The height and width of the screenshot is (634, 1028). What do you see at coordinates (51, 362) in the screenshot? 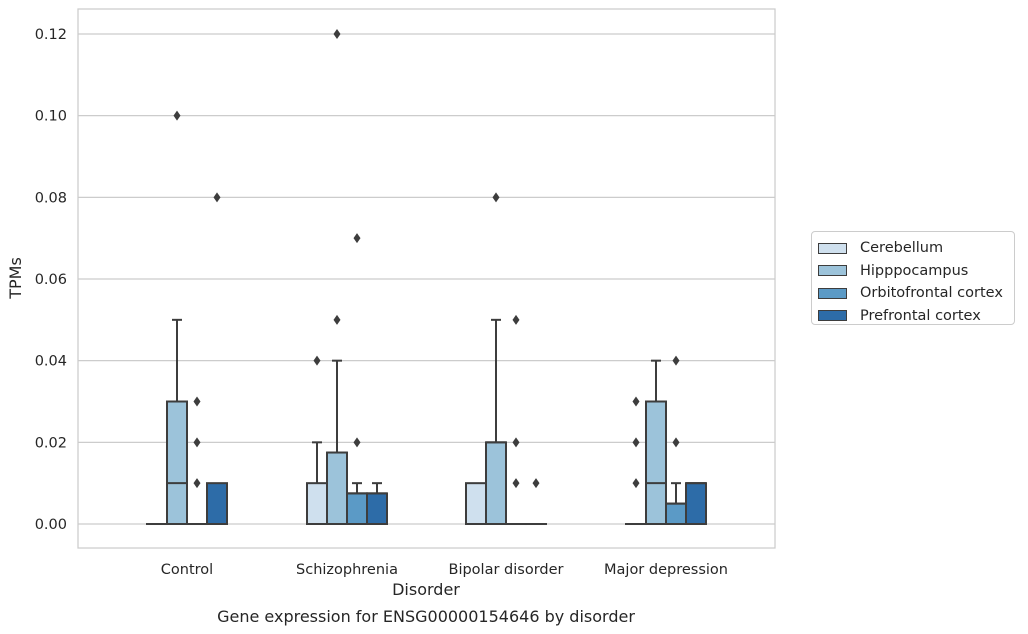
I see `y-tick-label: 0.04` at bounding box center [51, 362].